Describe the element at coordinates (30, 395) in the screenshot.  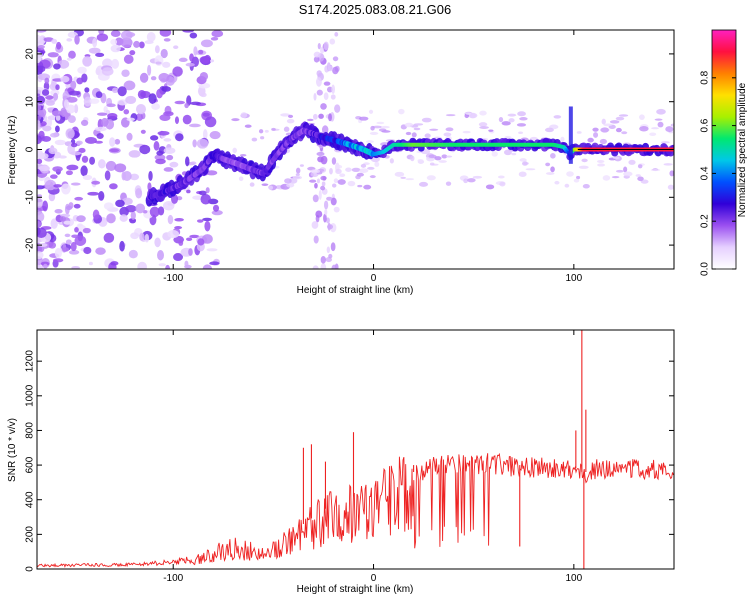
I see `y-tick-label: 1000` at that location.